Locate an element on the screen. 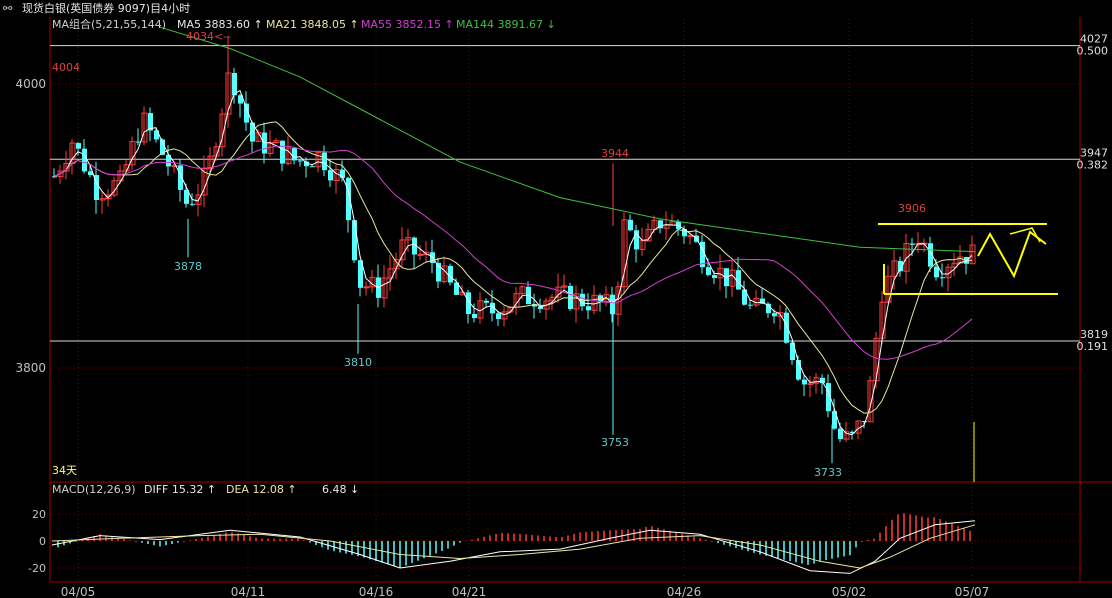 The width and height of the screenshot is (1112, 598). link-icon: ⚯ is located at coordinates (8, 8).